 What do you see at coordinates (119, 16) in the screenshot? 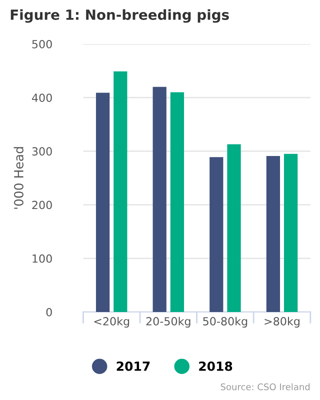
I see `chart-title: Figure 1: Non-breeding pigs` at bounding box center [119, 16].